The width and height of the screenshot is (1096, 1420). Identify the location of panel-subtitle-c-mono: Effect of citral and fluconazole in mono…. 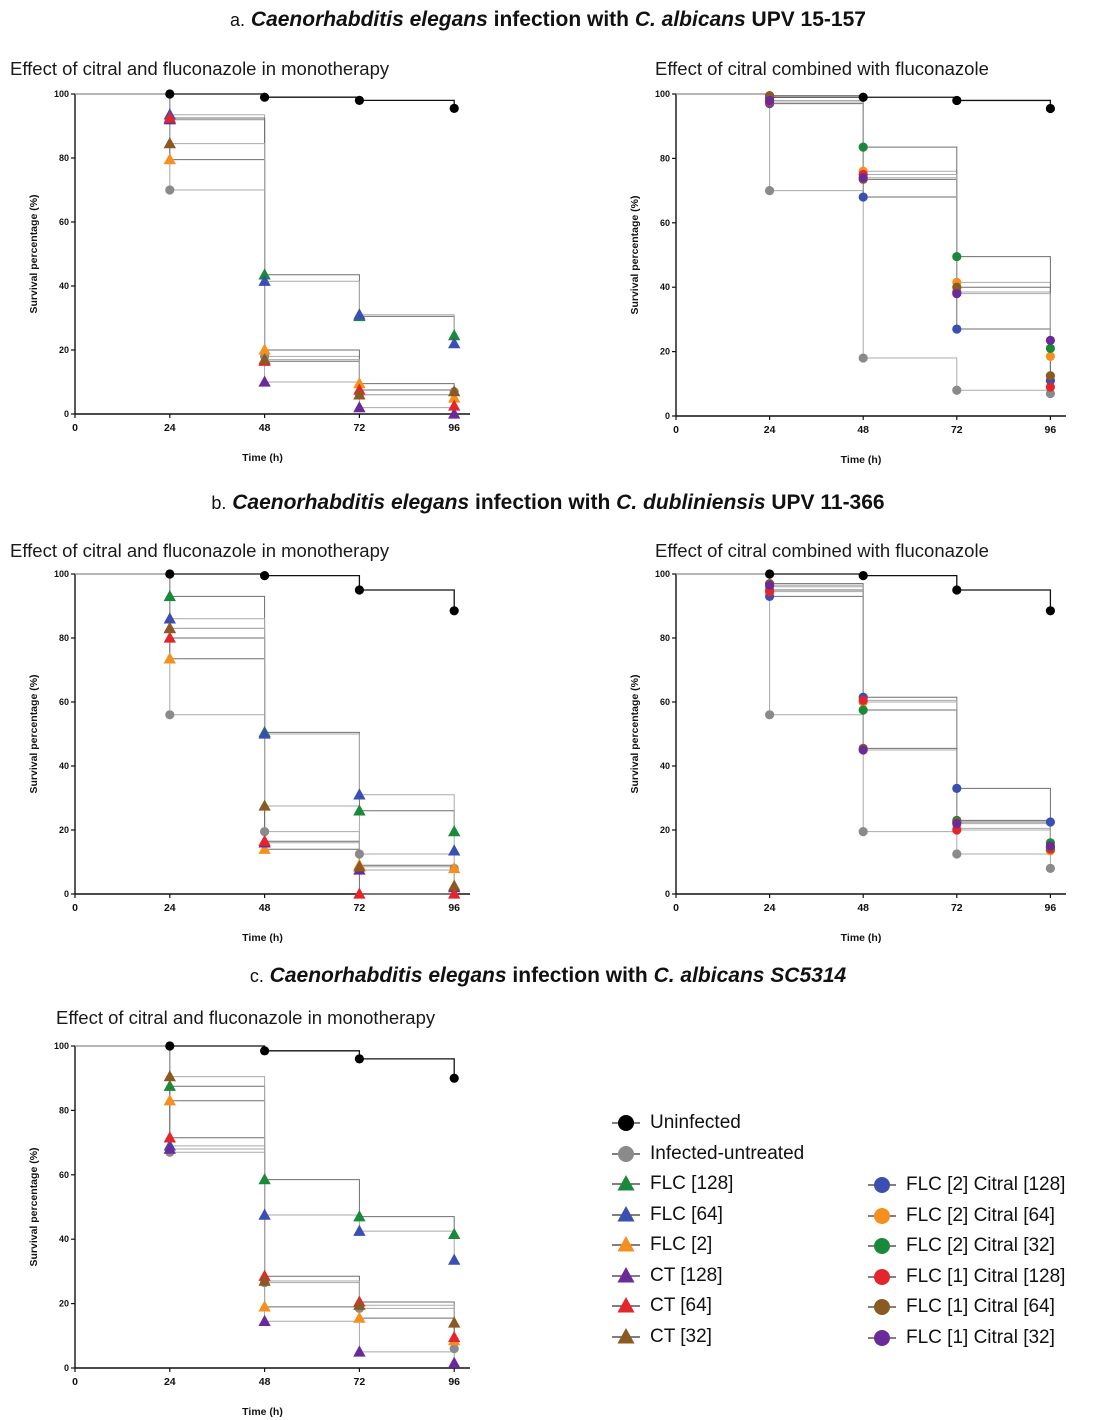
(246, 1017).